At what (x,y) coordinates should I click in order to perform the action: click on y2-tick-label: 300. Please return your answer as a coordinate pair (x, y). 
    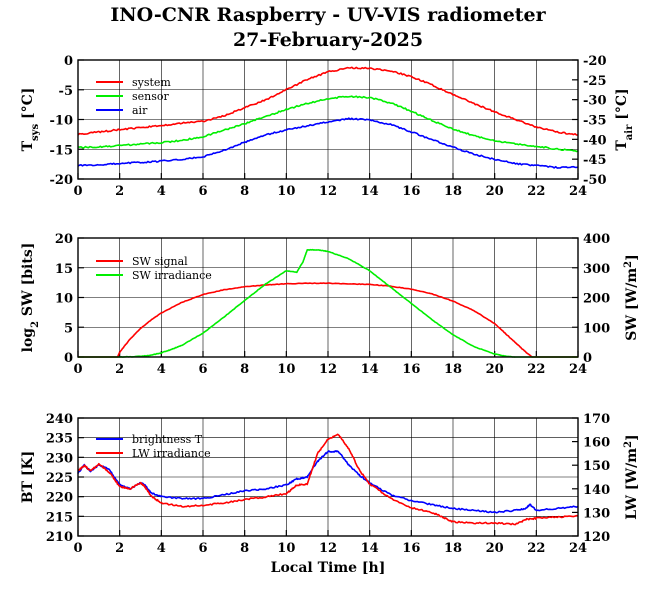
    Looking at the image, I should click on (596, 269).